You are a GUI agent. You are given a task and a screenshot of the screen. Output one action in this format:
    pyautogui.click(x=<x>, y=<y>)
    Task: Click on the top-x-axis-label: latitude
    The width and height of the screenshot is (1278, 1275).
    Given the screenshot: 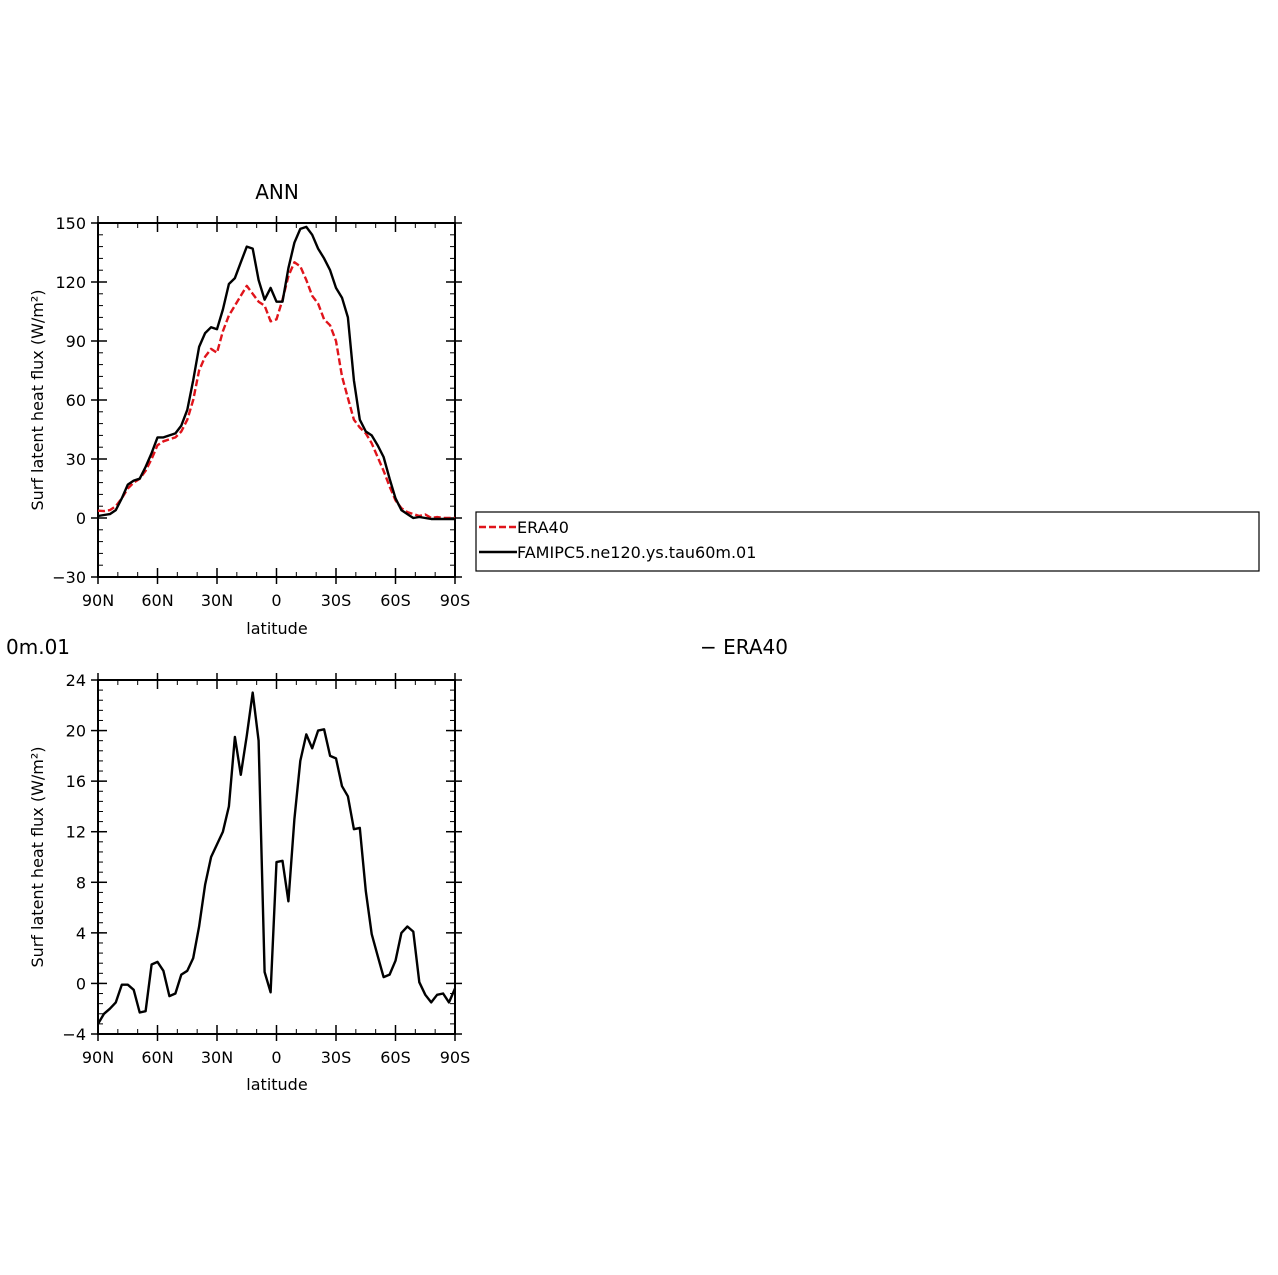 What is the action you would take?
    pyautogui.click(x=276, y=628)
    